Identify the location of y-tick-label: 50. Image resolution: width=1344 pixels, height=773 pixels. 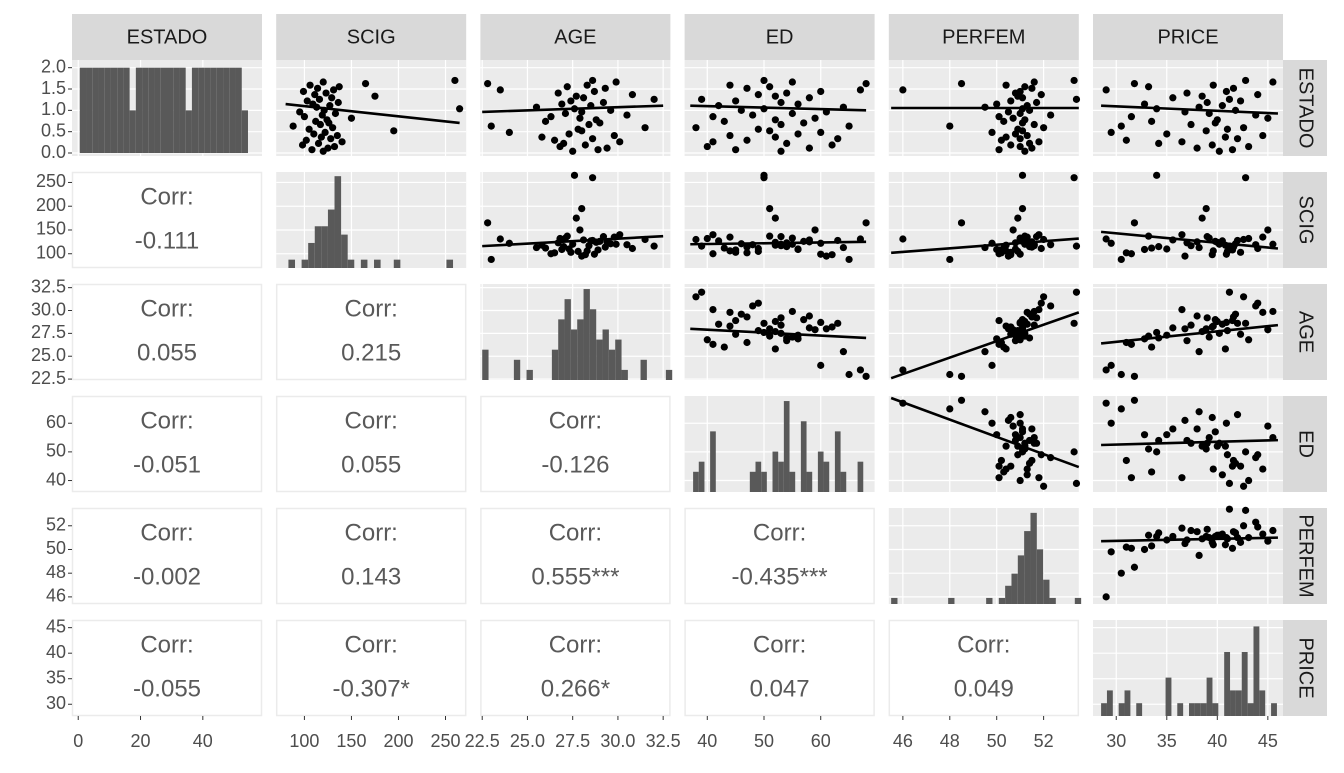
(56, 451).